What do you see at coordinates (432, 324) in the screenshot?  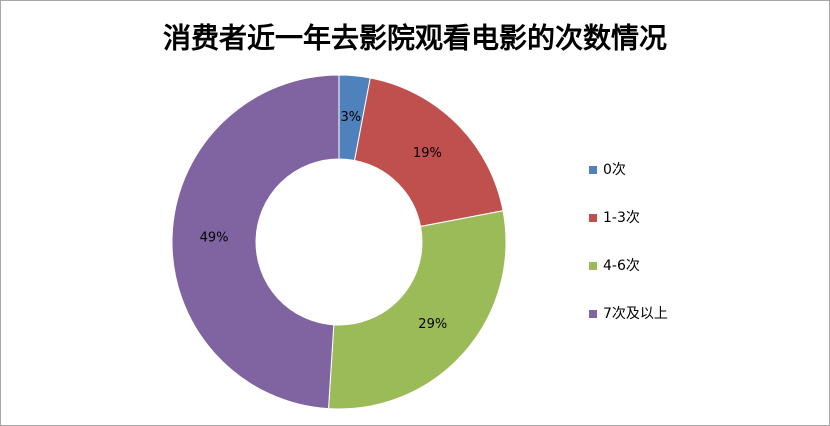 I see `data-label: 29%` at bounding box center [432, 324].